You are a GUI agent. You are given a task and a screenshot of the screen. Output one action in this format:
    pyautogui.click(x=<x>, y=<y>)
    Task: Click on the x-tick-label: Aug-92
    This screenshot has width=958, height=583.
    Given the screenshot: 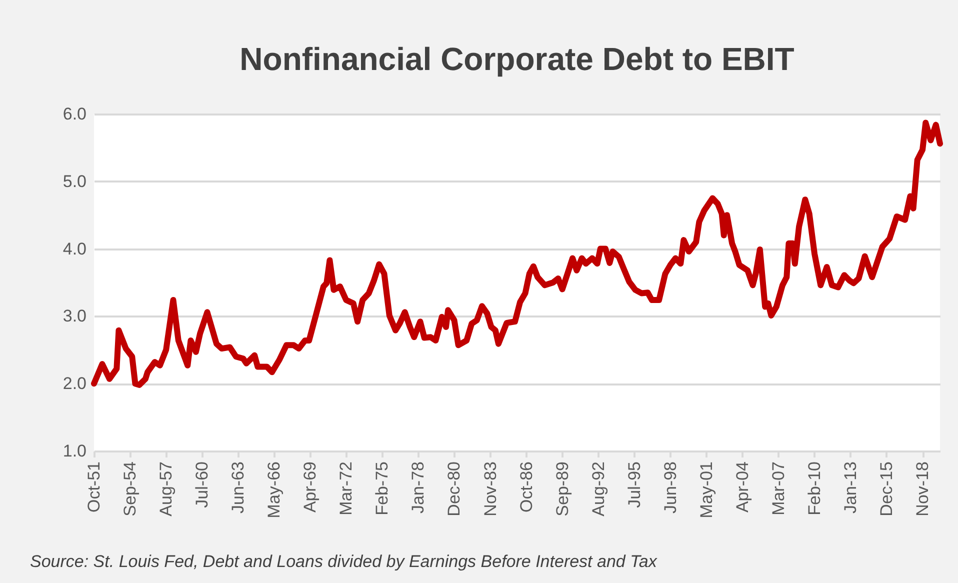 What is the action you would take?
    pyautogui.click(x=598, y=489)
    